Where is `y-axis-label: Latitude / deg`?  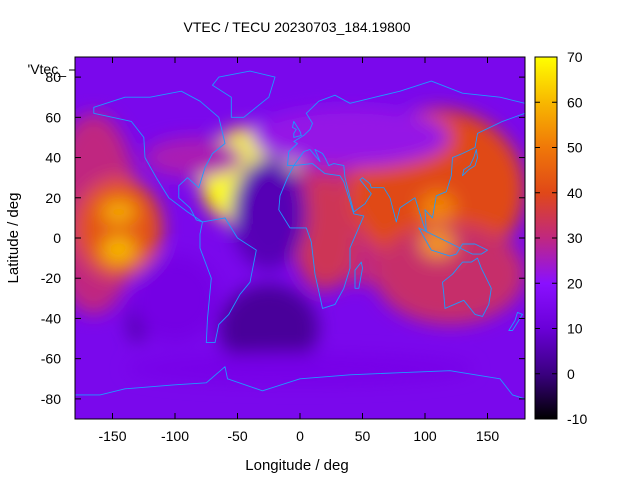
y-axis-label: Latitude / deg is located at coordinates (13, 238).